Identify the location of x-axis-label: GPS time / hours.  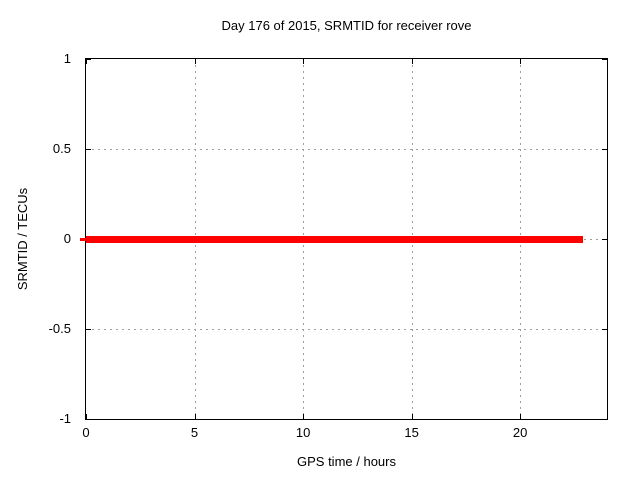
(346, 461).